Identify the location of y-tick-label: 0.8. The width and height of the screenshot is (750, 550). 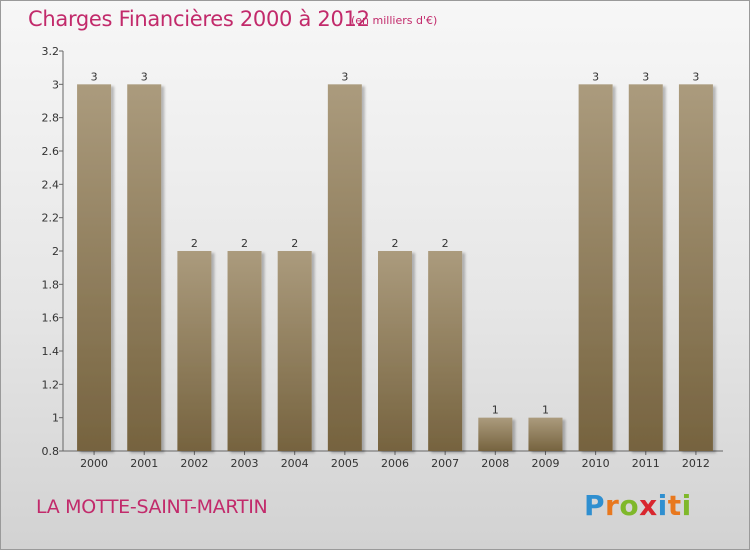
(51, 451).